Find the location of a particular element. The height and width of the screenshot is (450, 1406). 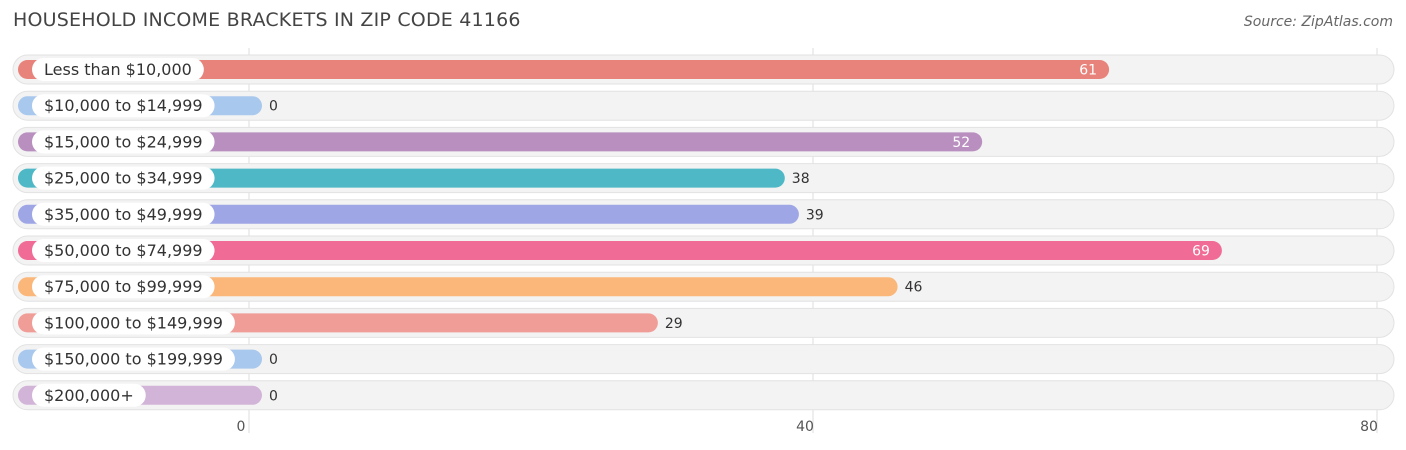

category-label: $50,000 to $74,999 is located at coordinates (123, 250).